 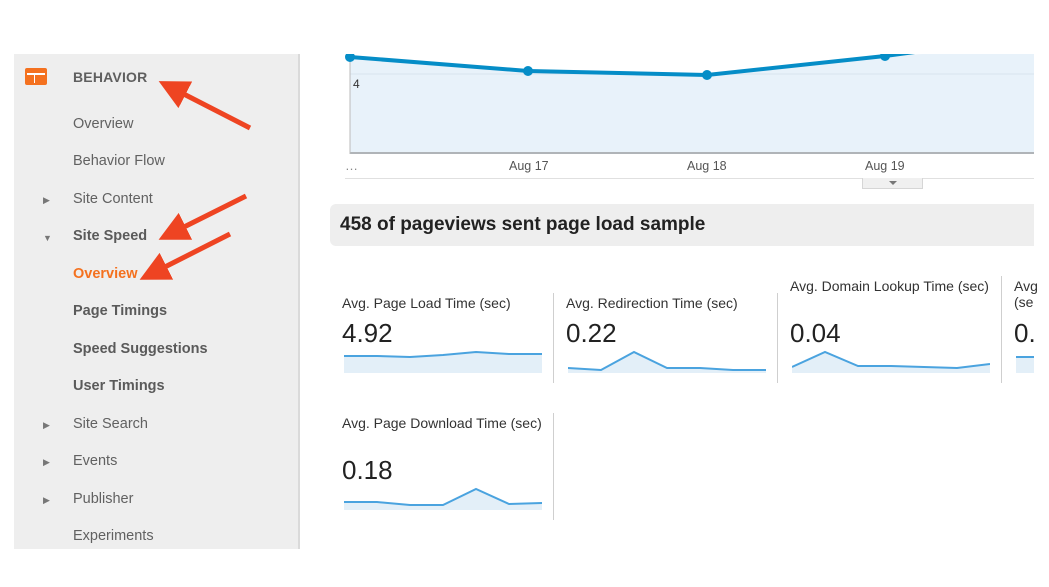 I want to click on sample-banner, so click(x=682, y=225).